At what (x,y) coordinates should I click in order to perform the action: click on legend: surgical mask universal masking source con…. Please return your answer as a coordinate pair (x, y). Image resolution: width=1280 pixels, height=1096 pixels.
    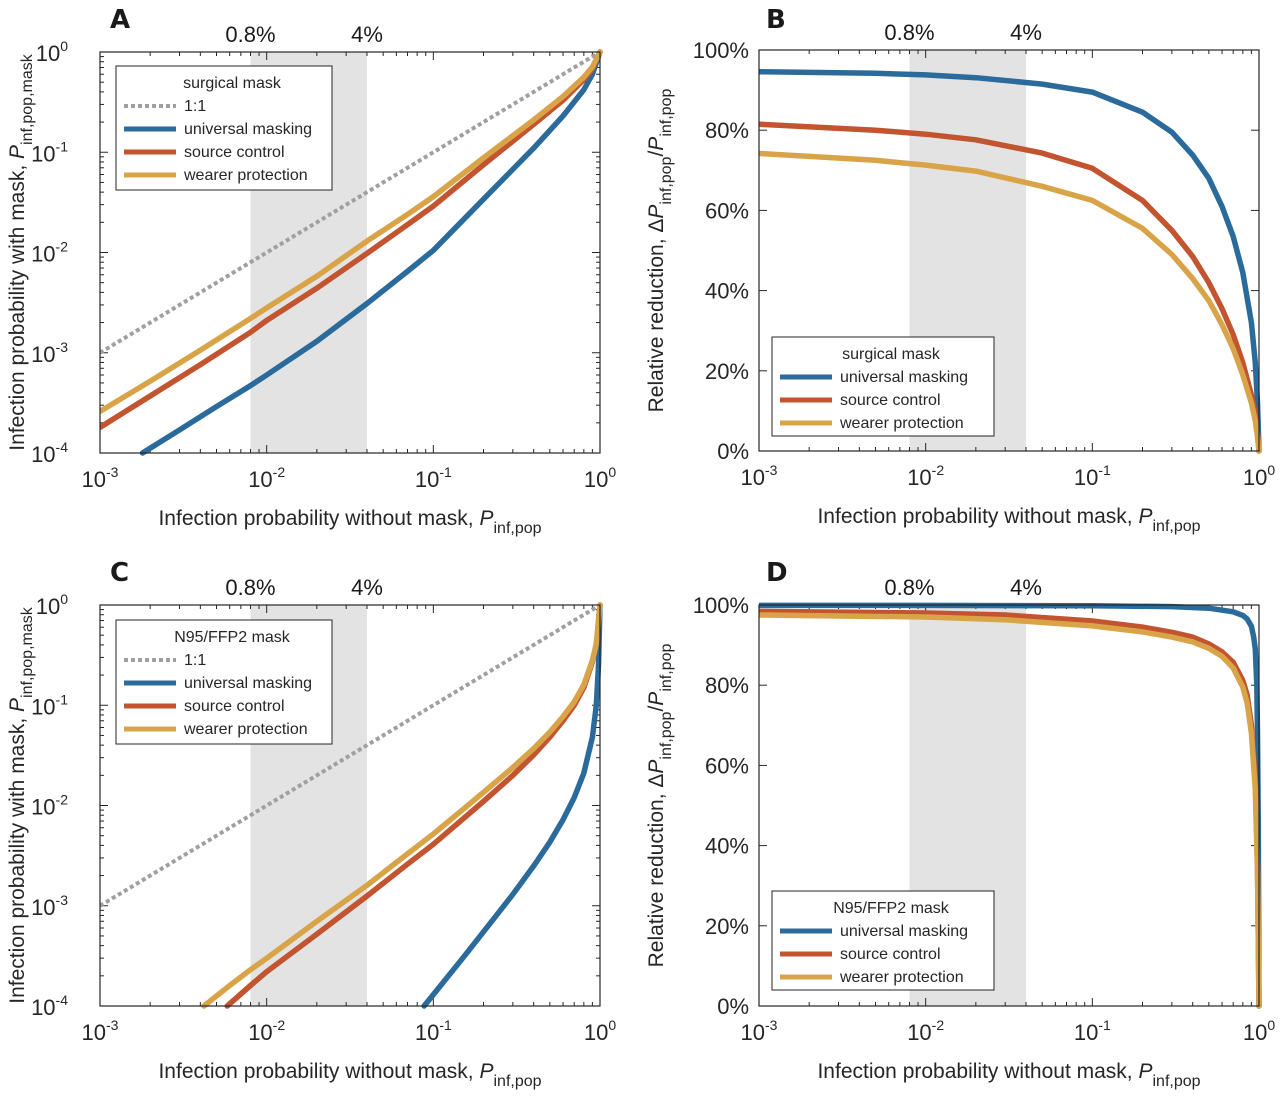
    Looking at the image, I should click on (883, 386).